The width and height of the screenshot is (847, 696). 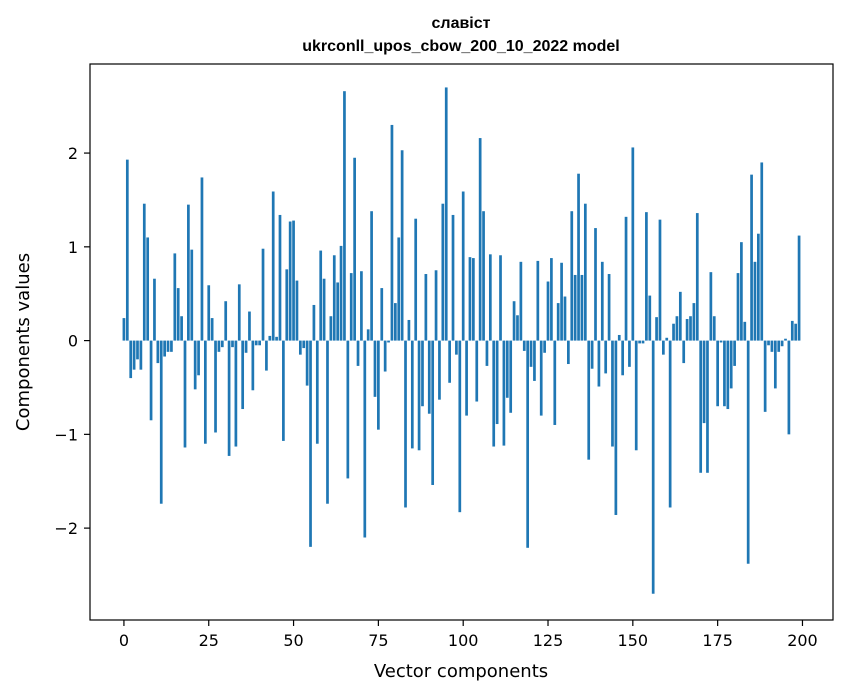 What do you see at coordinates (66, 434) in the screenshot?
I see `y-tick-label--1: −1` at bounding box center [66, 434].